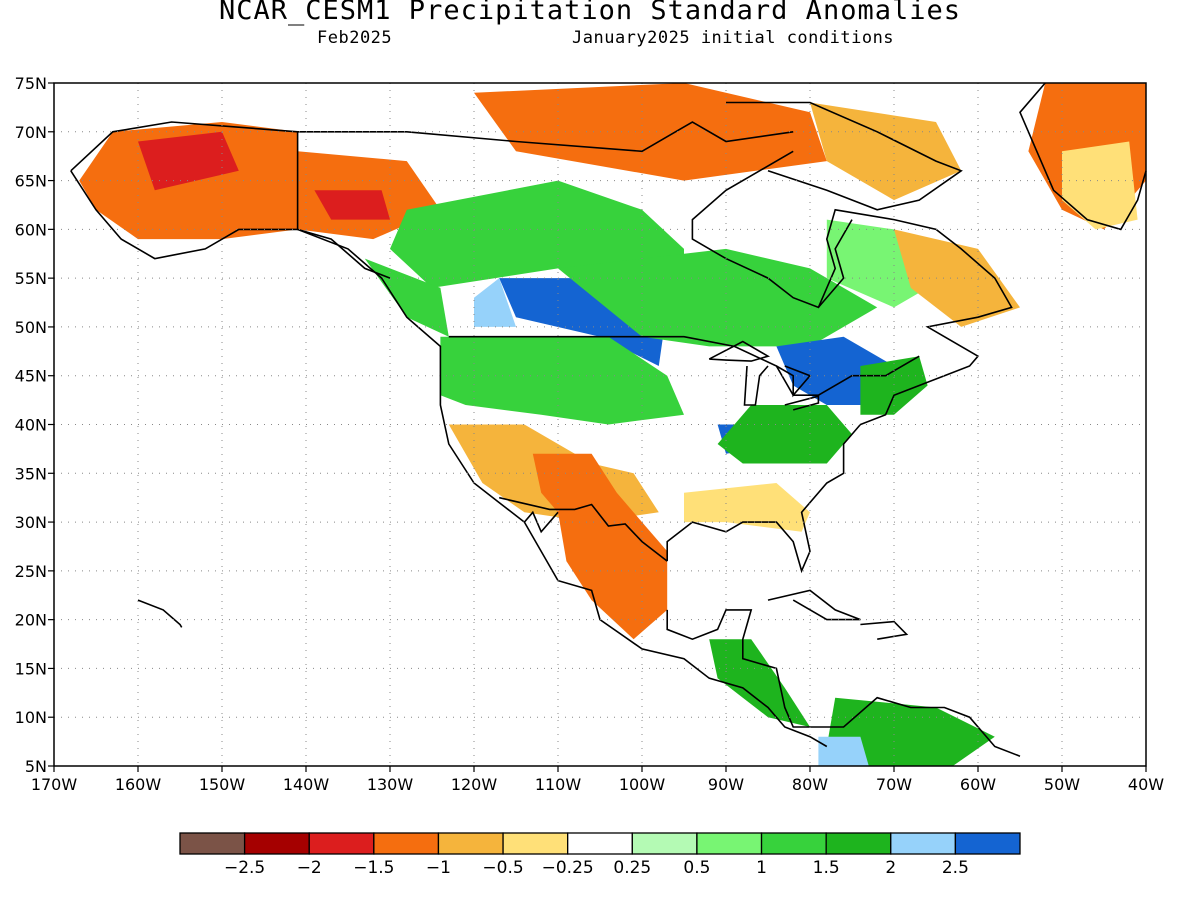 The height and width of the screenshot is (900, 1200). I want to click on lon-tick-label: 170W, so click(54, 784).